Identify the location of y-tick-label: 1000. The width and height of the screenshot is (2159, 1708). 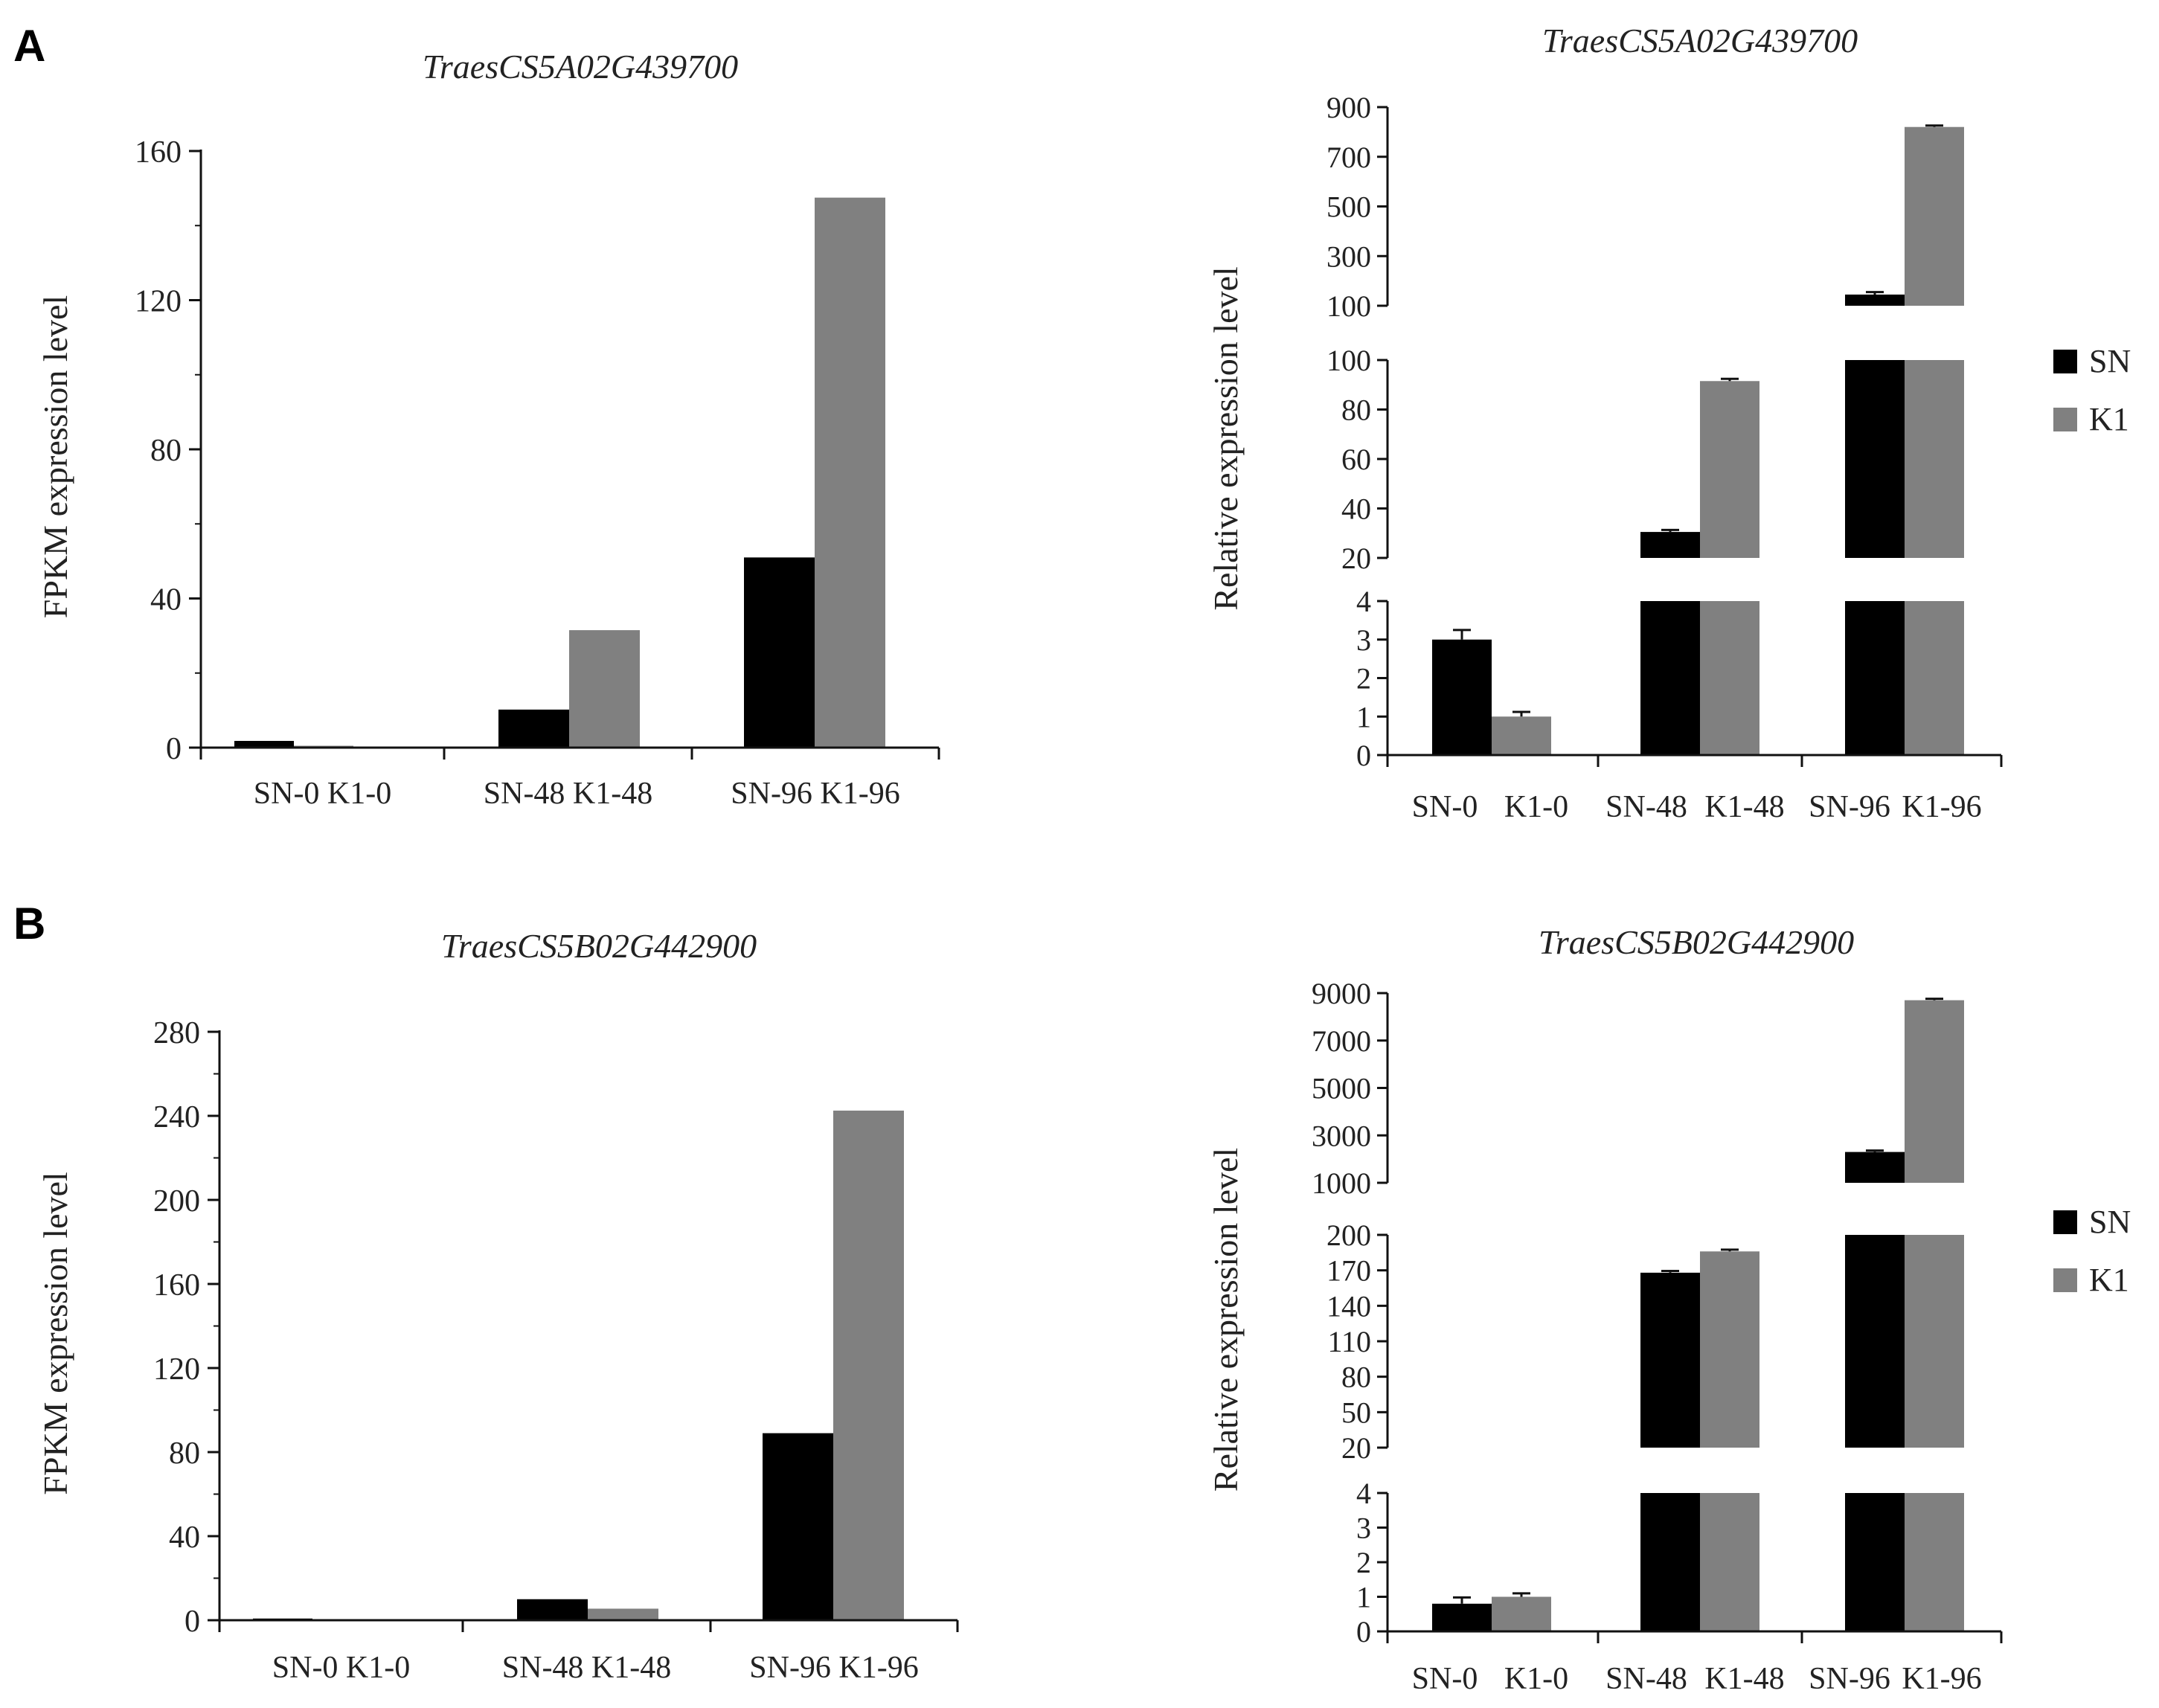
(1341, 1183).